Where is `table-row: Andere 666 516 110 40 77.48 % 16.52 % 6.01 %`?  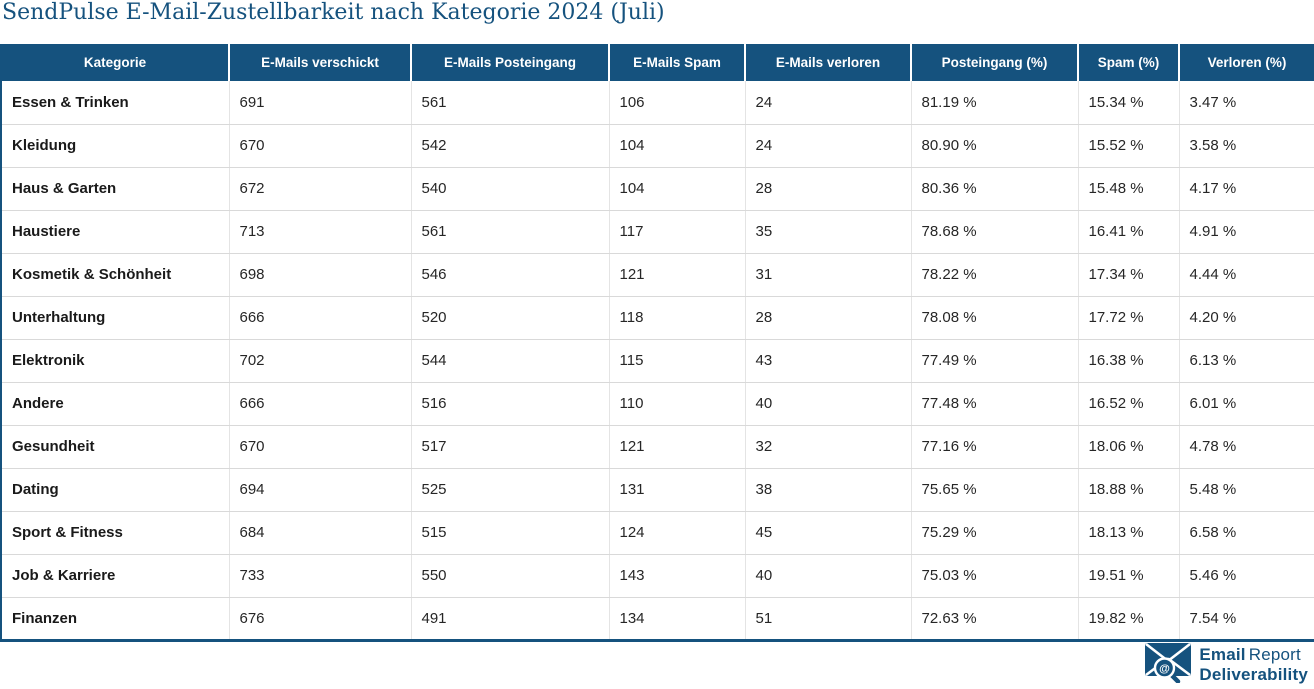
table-row: Andere 666 516 110 40 77.48 % 16.52 % 6.01 % is located at coordinates (657, 404).